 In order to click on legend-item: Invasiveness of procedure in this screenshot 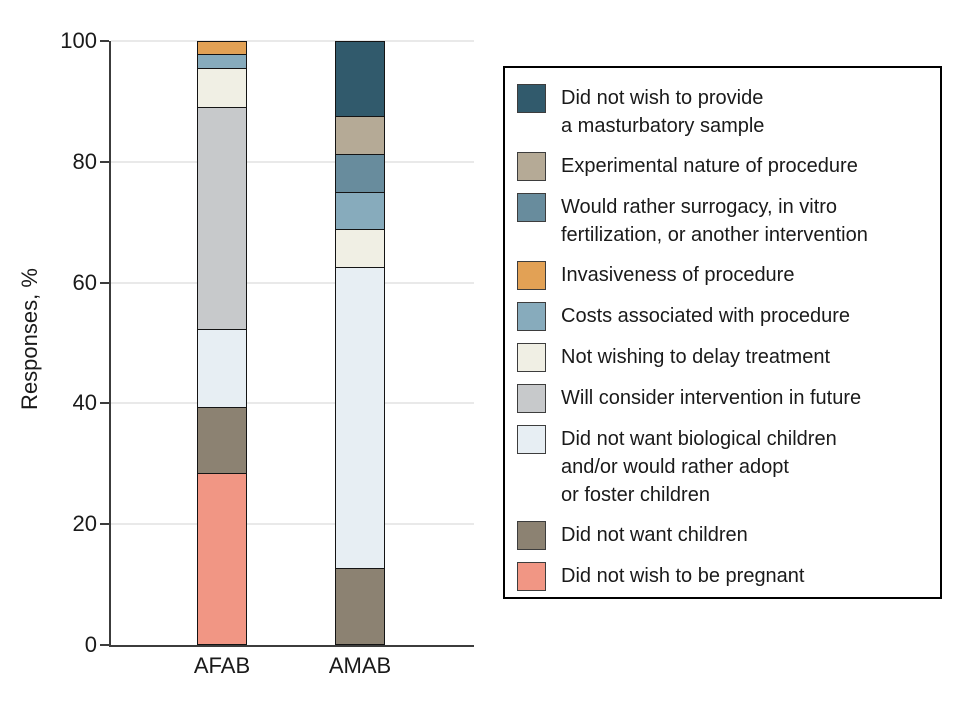, I will do `click(723, 275)`.